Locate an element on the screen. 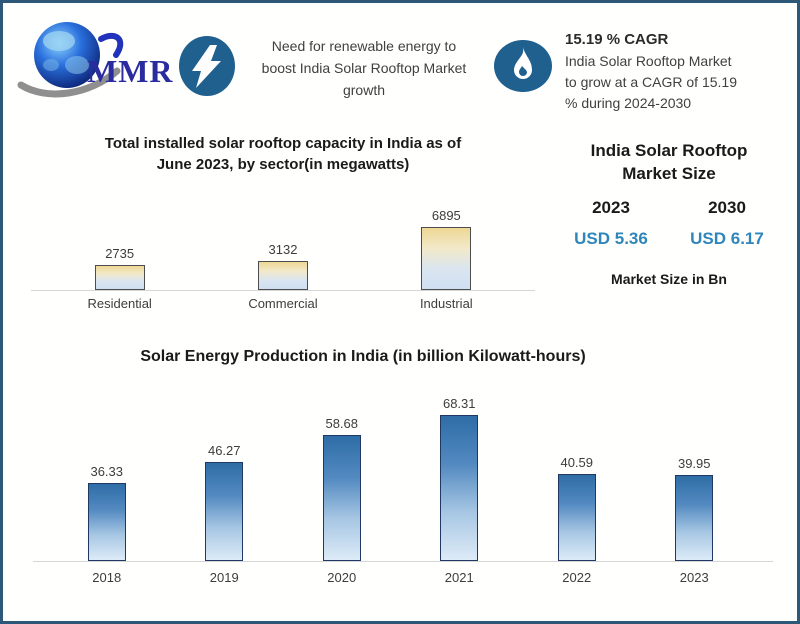  category-label: Industrial is located at coordinates (446, 303).